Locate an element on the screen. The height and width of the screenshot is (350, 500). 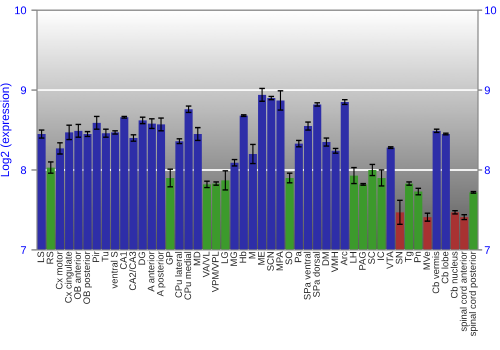
x-tick-label: spinal cord anterior is located at coordinates (464, 291).